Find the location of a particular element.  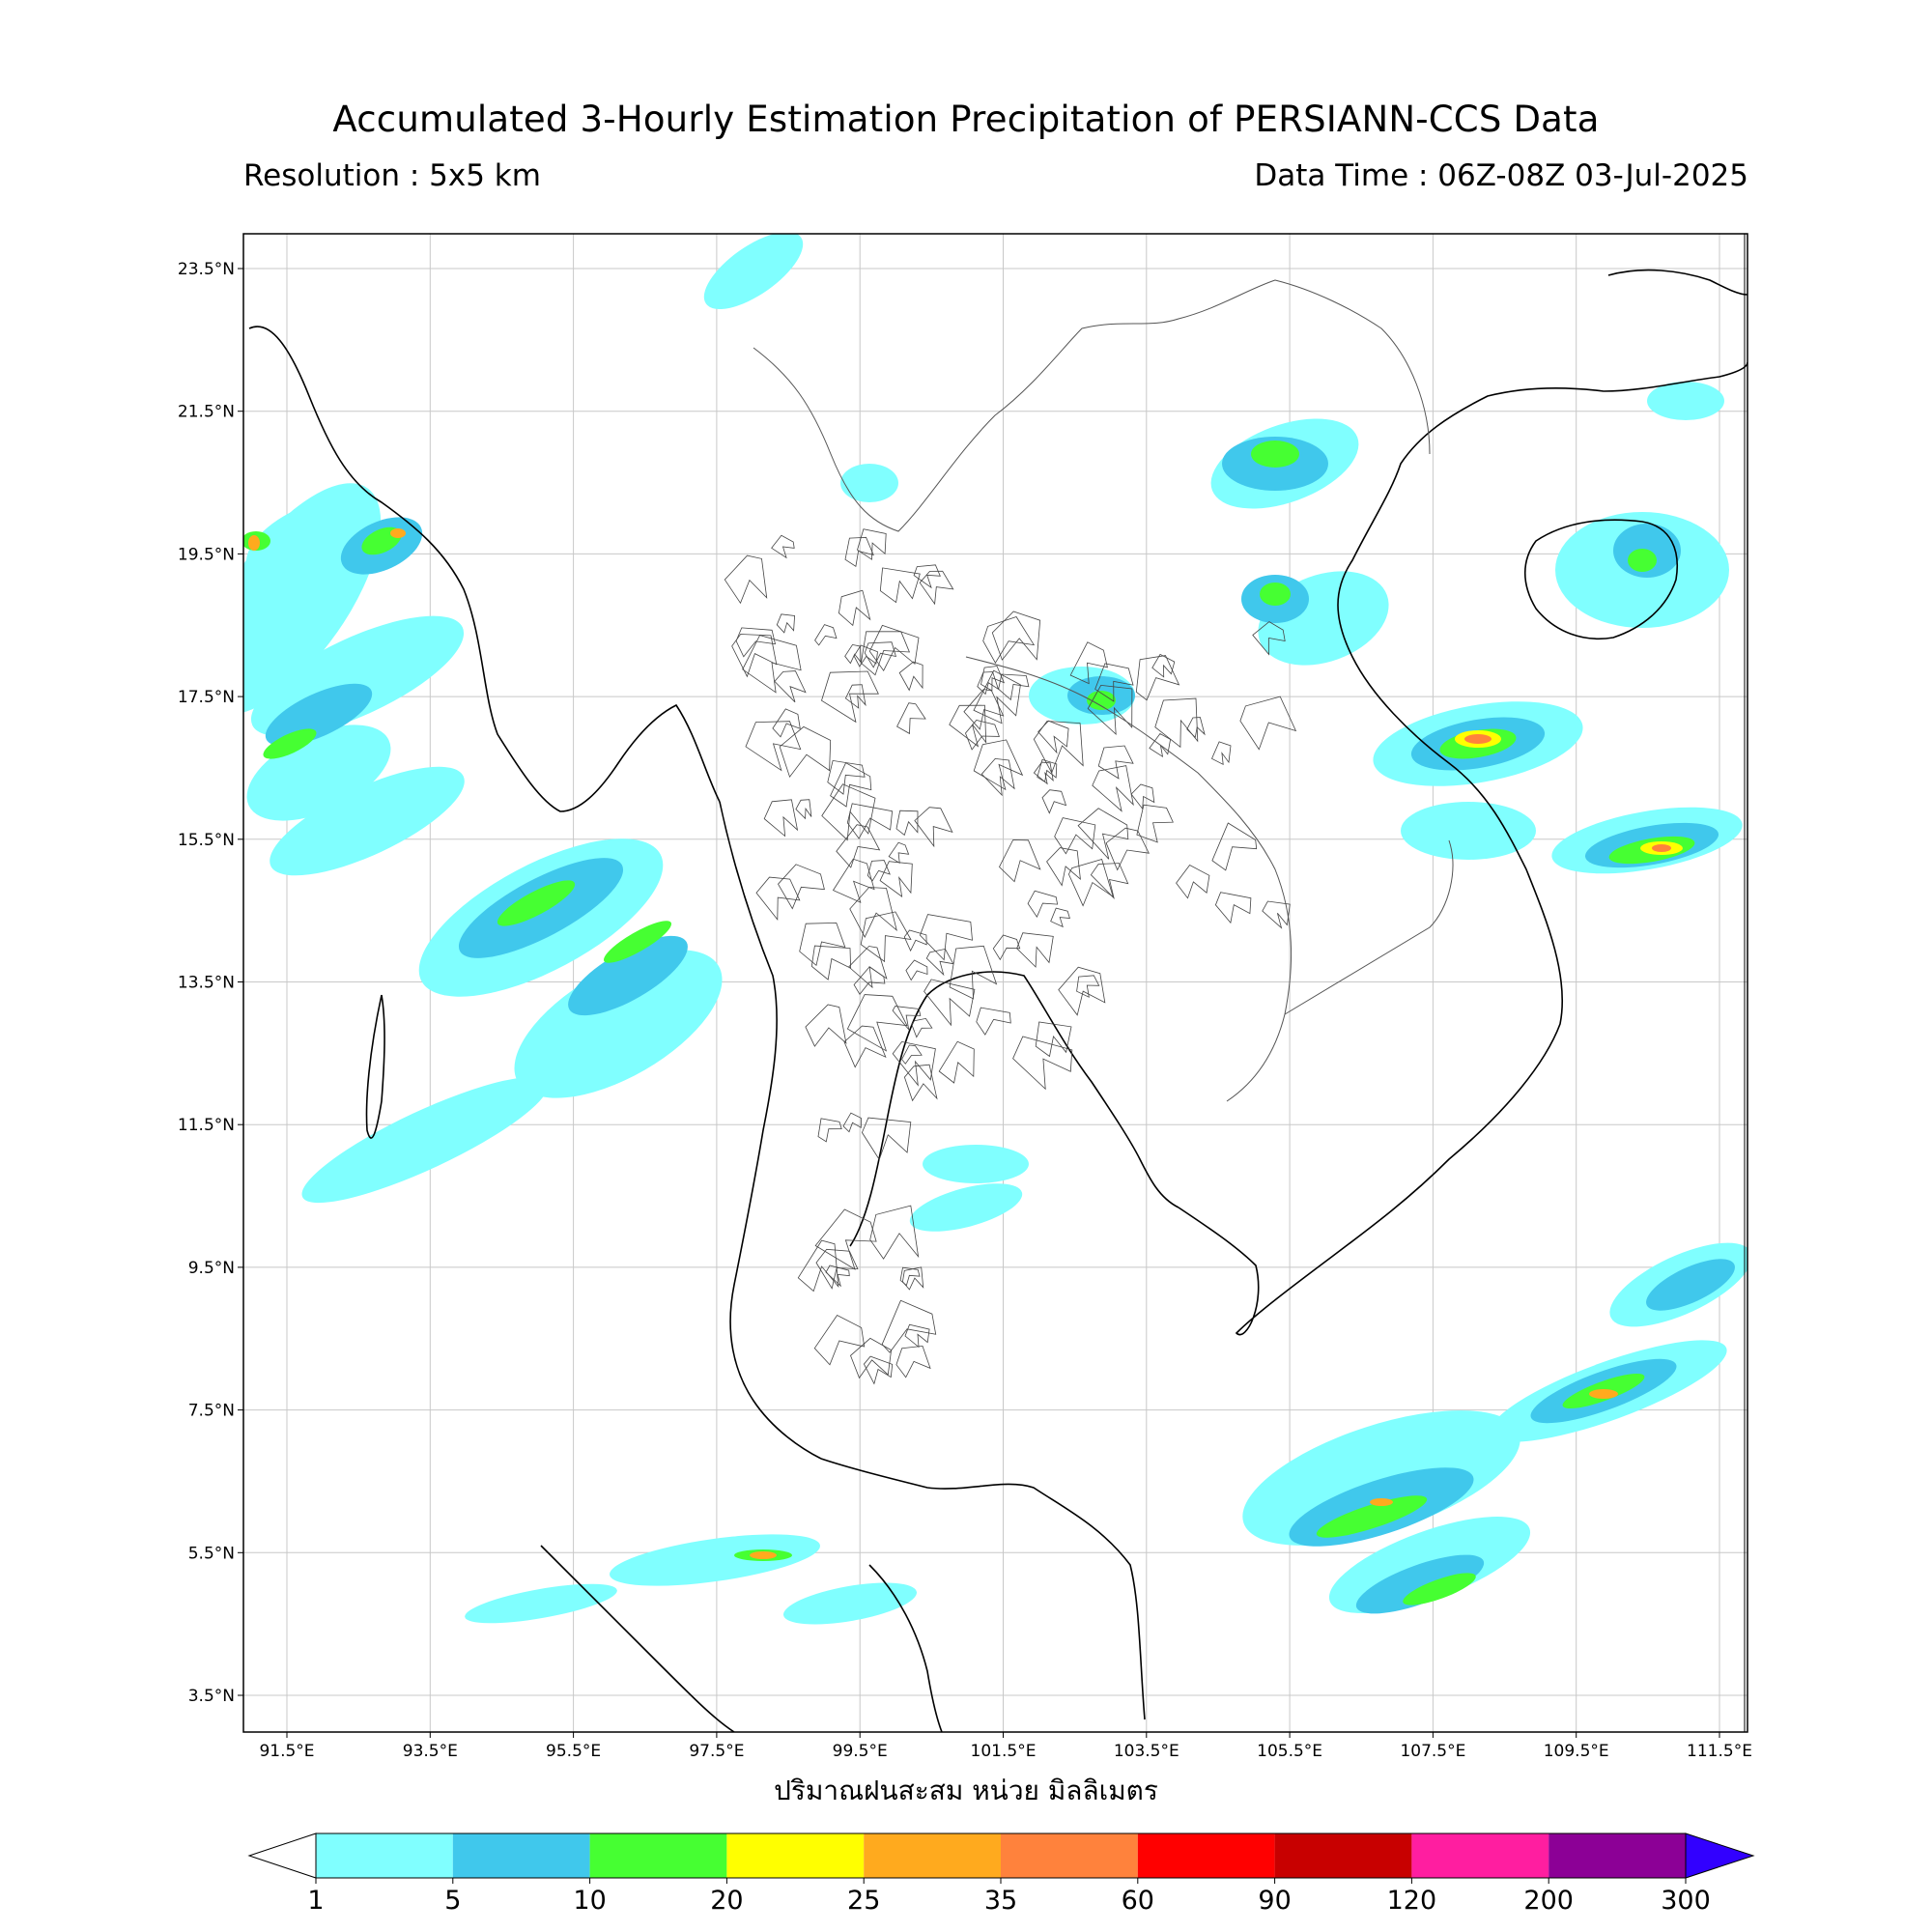

lat-tick-label: 5.5°N is located at coordinates (211, 1553).